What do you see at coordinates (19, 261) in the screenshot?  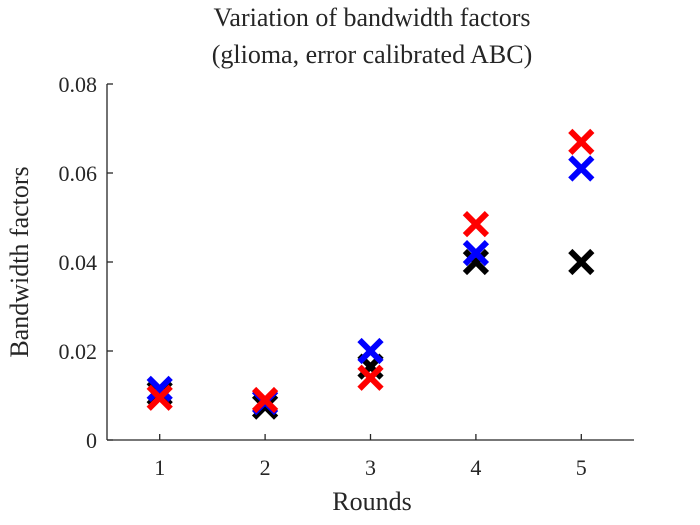 I see `y-axis-label: Bandwidth factors` at bounding box center [19, 261].